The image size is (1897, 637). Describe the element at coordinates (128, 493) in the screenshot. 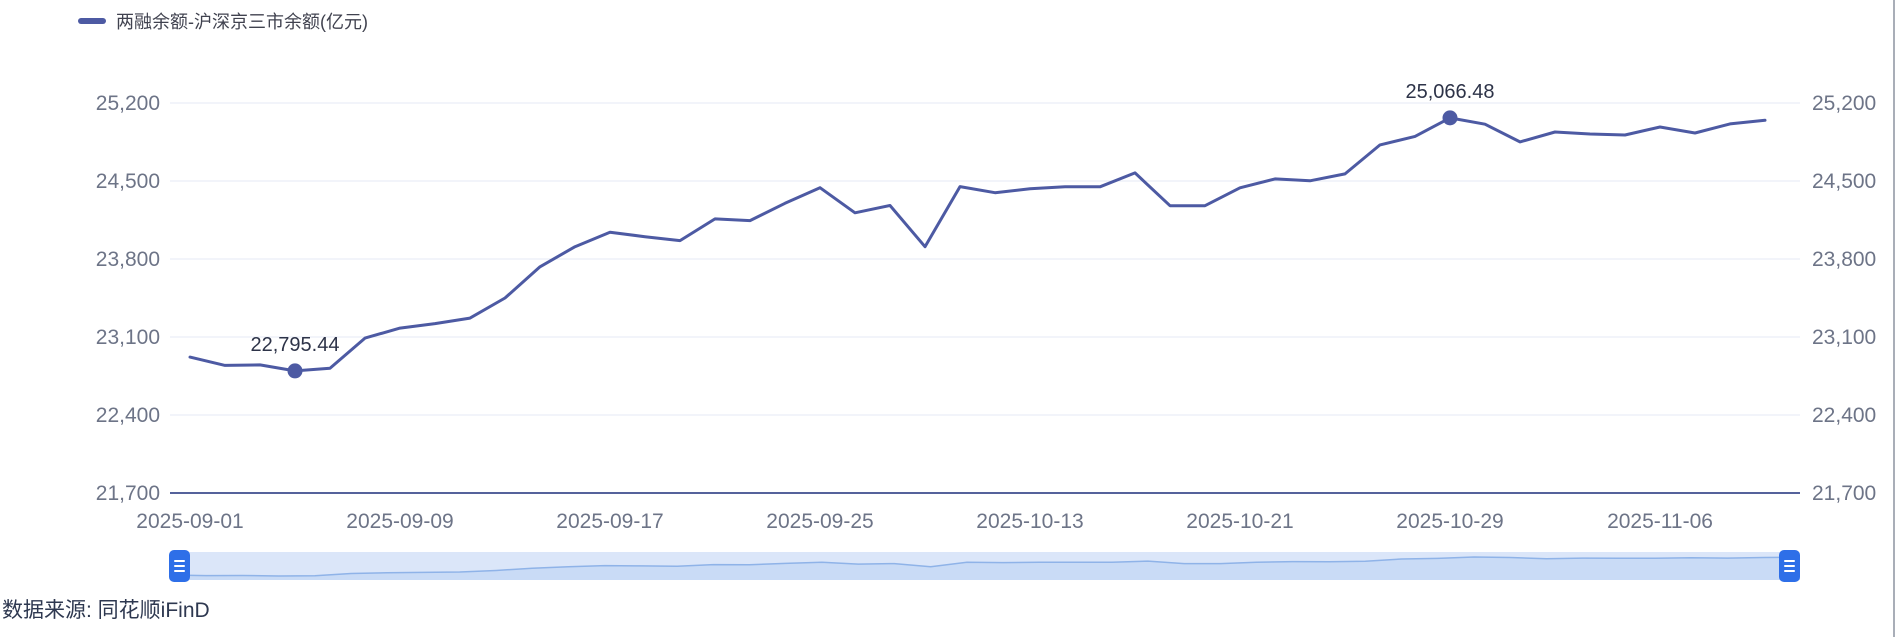

I see `y-axis-tick-left: 21,700` at that location.